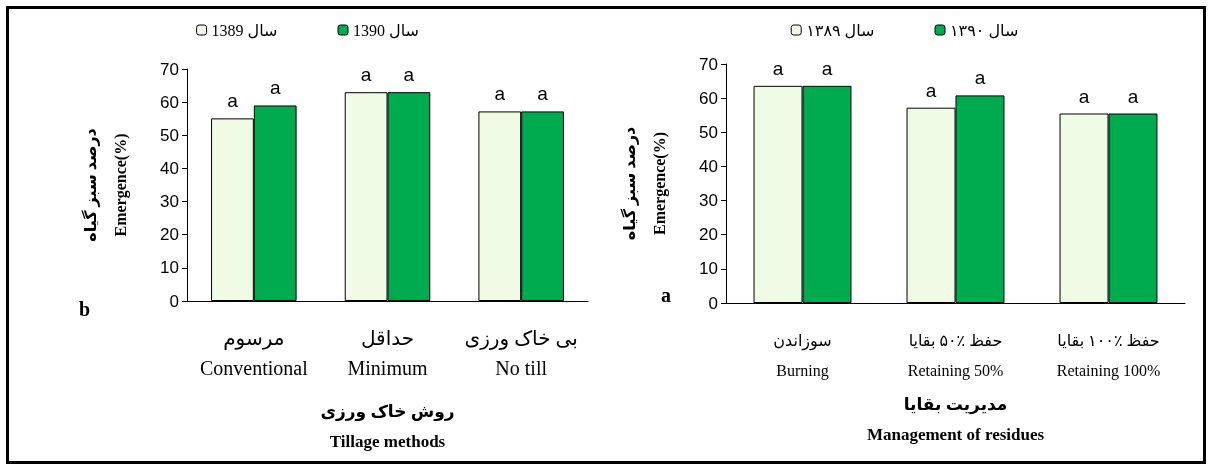 This screenshot has height=468, width=1210. I want to click on legend-label: سال ۱۳۹۰, so click(984, 30).